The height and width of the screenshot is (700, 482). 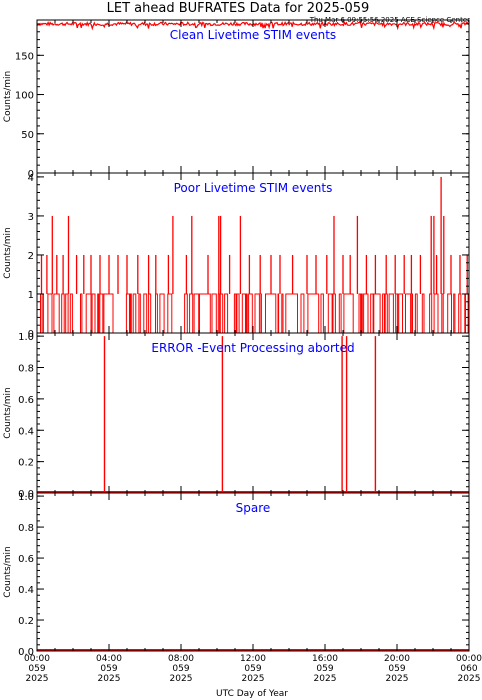 What do you see at coordinates (109, 659) in the screenshot?
I see `x-tick-time: 04:00` at bounding box center [109, 659].